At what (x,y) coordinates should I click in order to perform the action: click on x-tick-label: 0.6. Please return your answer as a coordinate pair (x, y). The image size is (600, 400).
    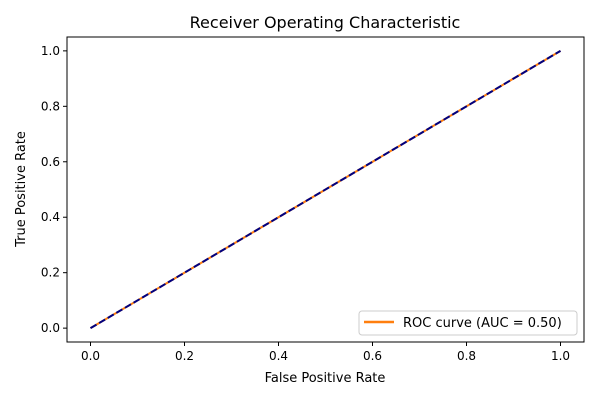
    Looking at the image, I should click on (372, 356).